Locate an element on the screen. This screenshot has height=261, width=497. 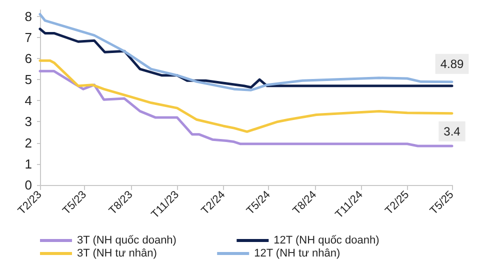
data-label: 4.89 is located at coordinates (452, 63).